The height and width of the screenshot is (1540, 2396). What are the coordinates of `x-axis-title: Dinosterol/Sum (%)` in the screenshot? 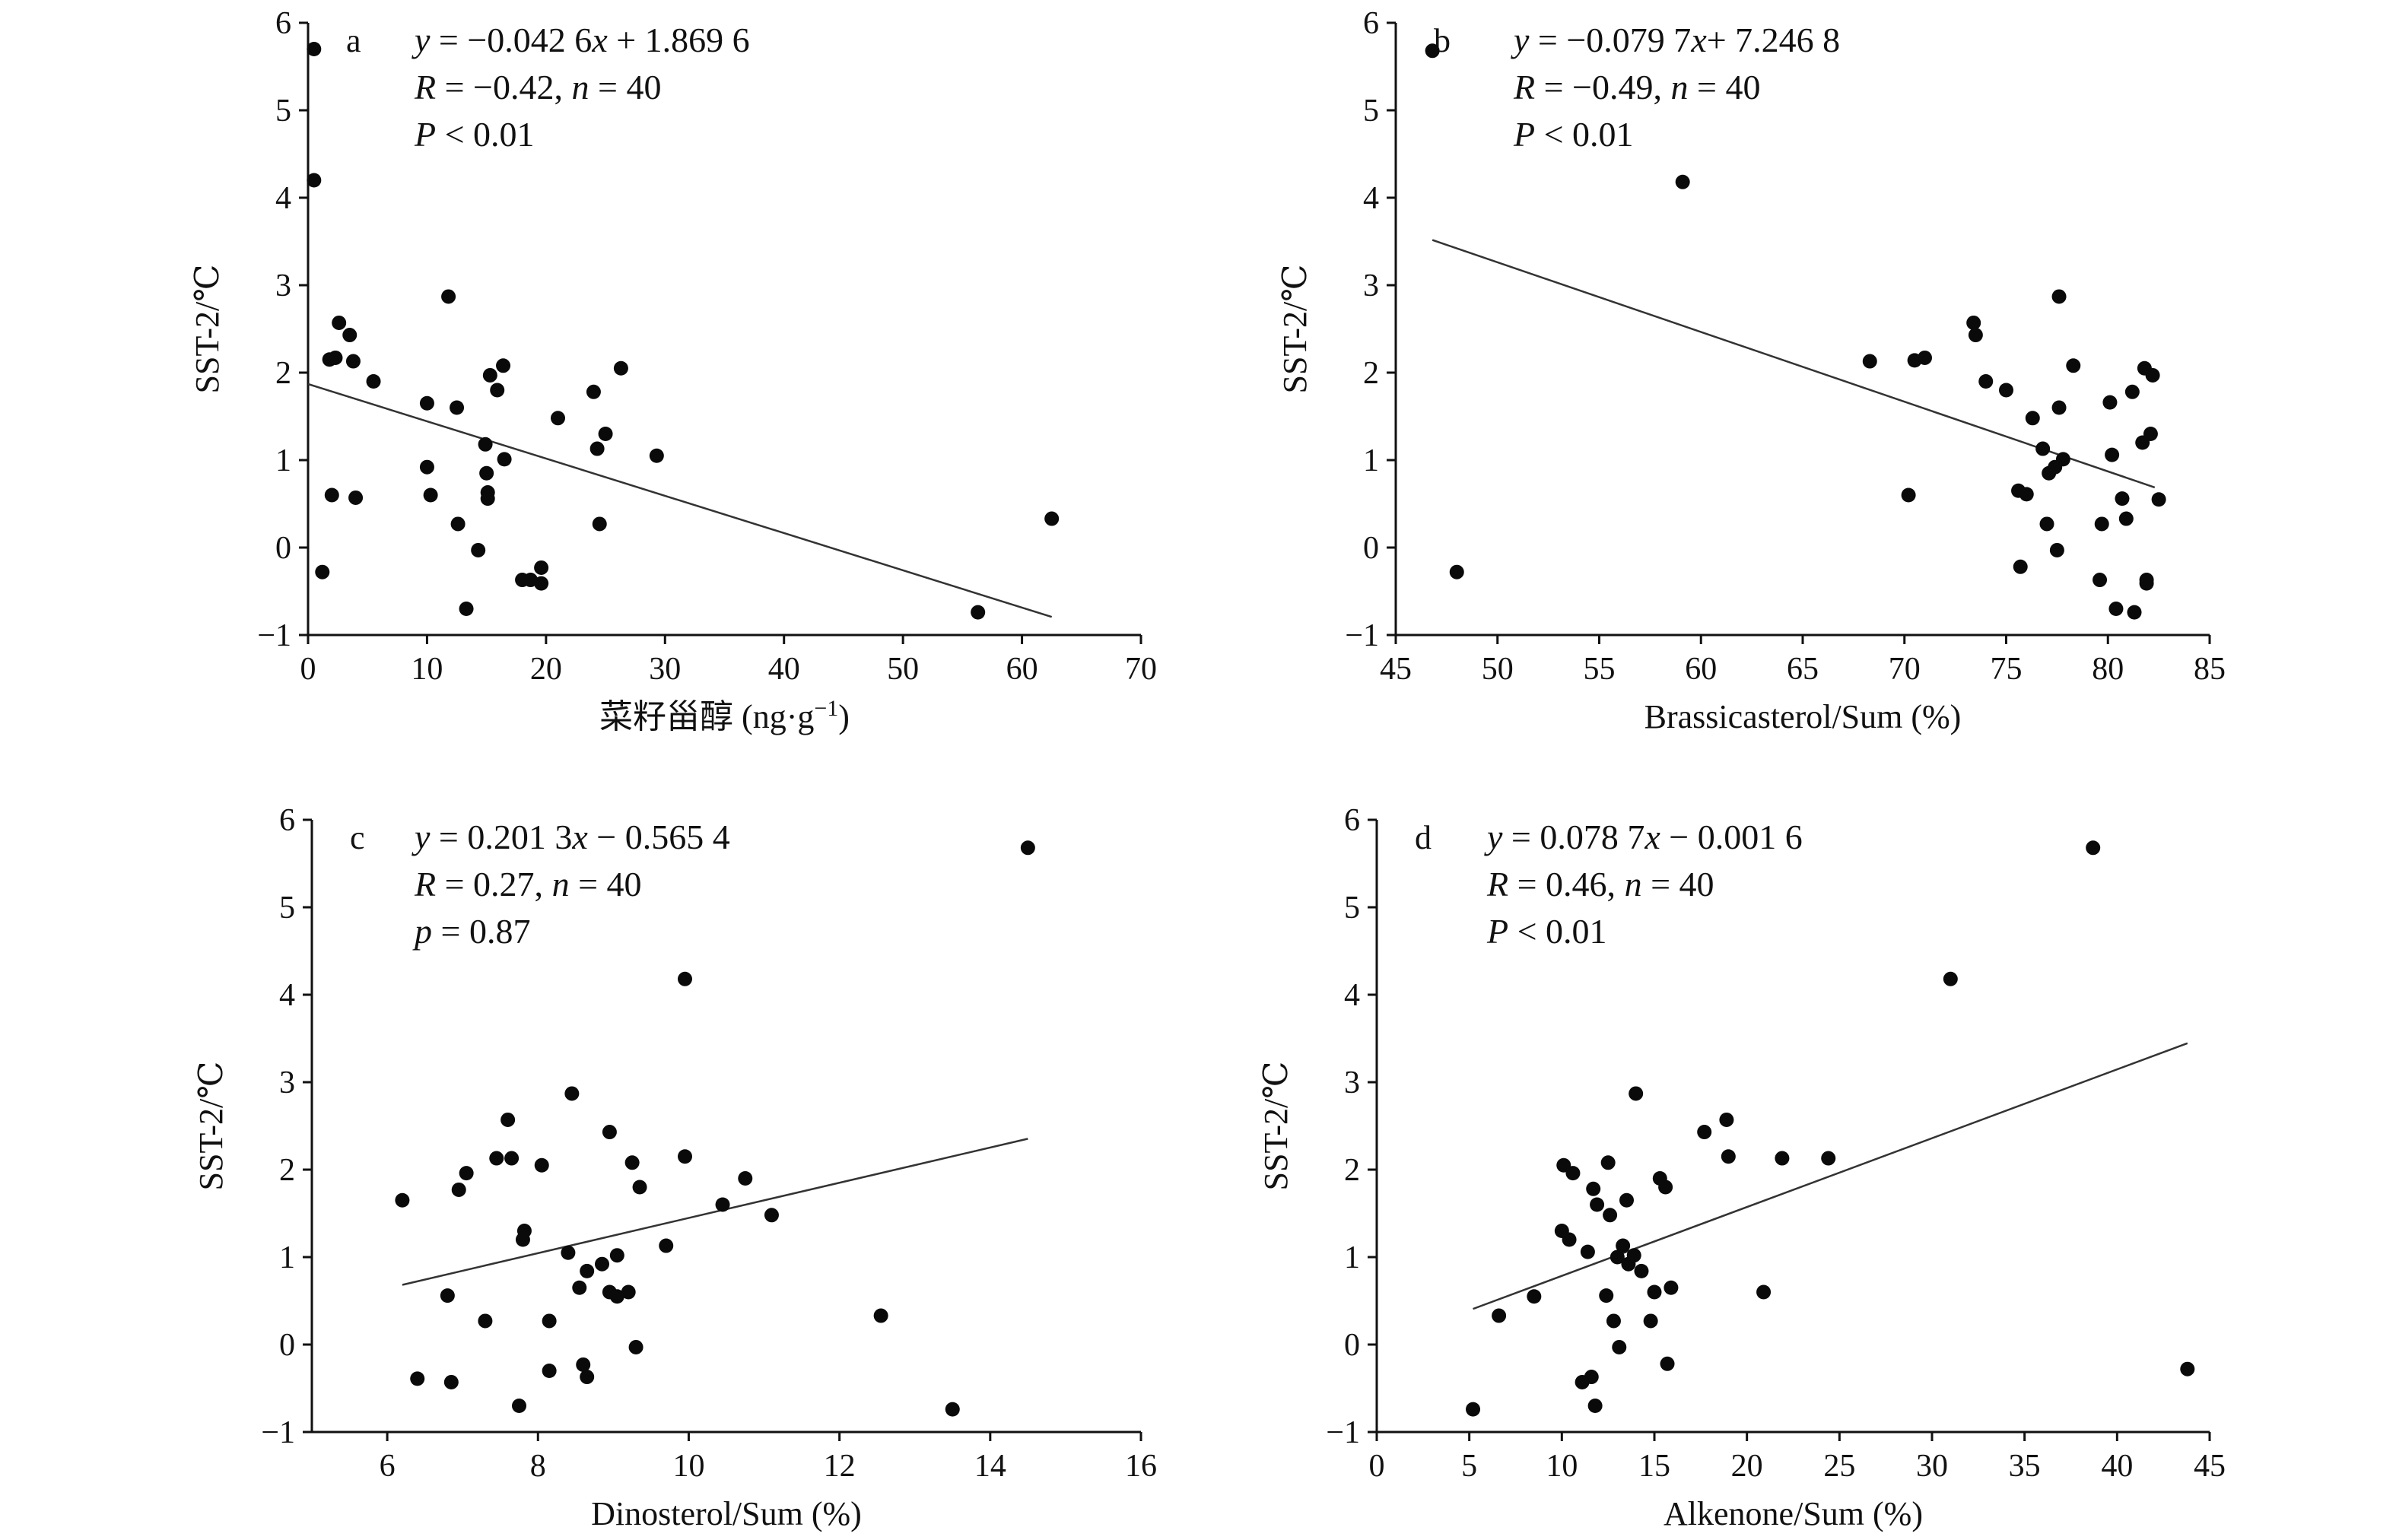 It's located at (727, 1513).